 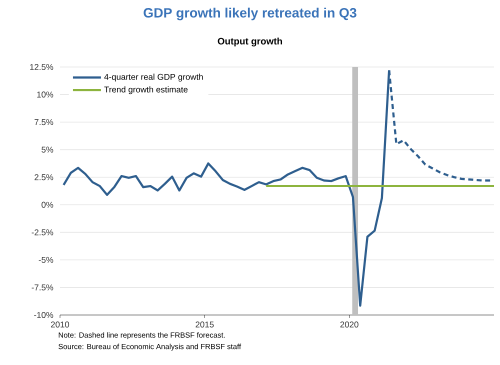 I want to click on y-tick-label: -7.5%, so click(x=43, y=287).